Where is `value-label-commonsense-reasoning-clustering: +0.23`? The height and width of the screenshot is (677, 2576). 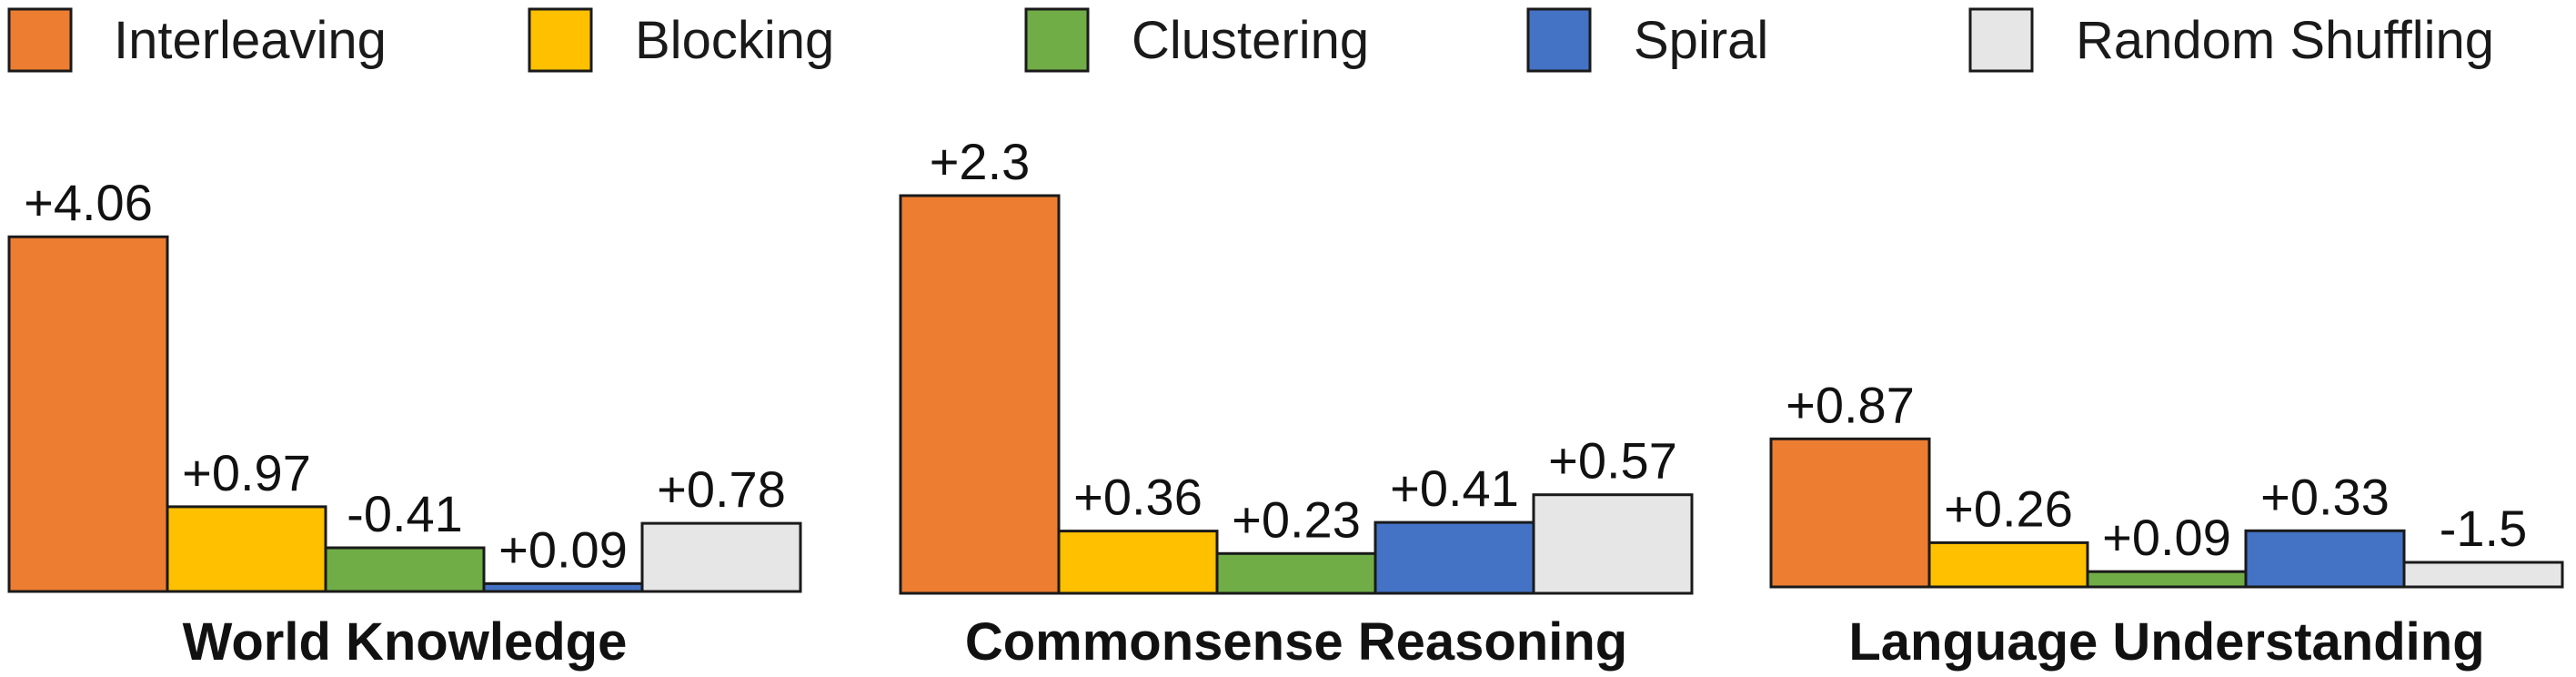 value-label-commonsense-reasoning-clustering: +0.23 is located at coordinates (1296, 519).